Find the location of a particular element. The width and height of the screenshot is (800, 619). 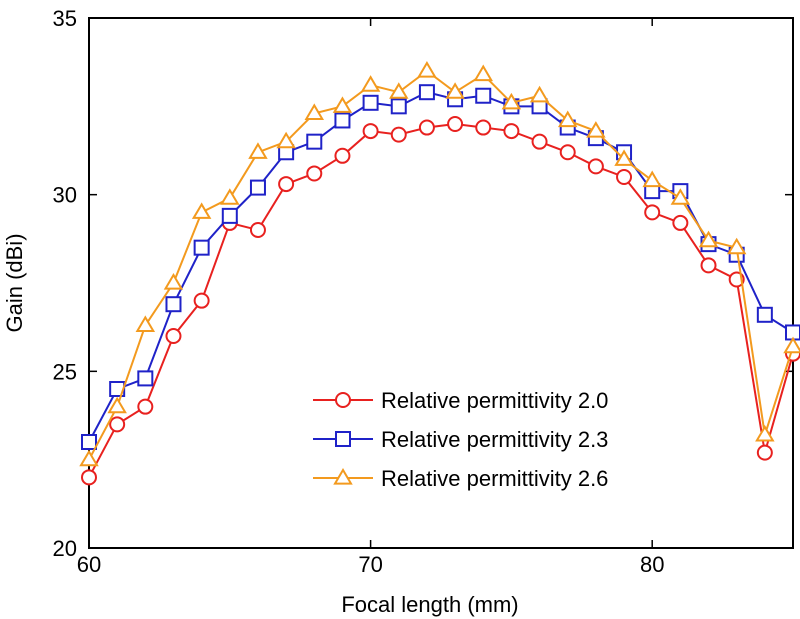

legend-label: Relative permittivity 2.3 is located at coordinates (494, 439).